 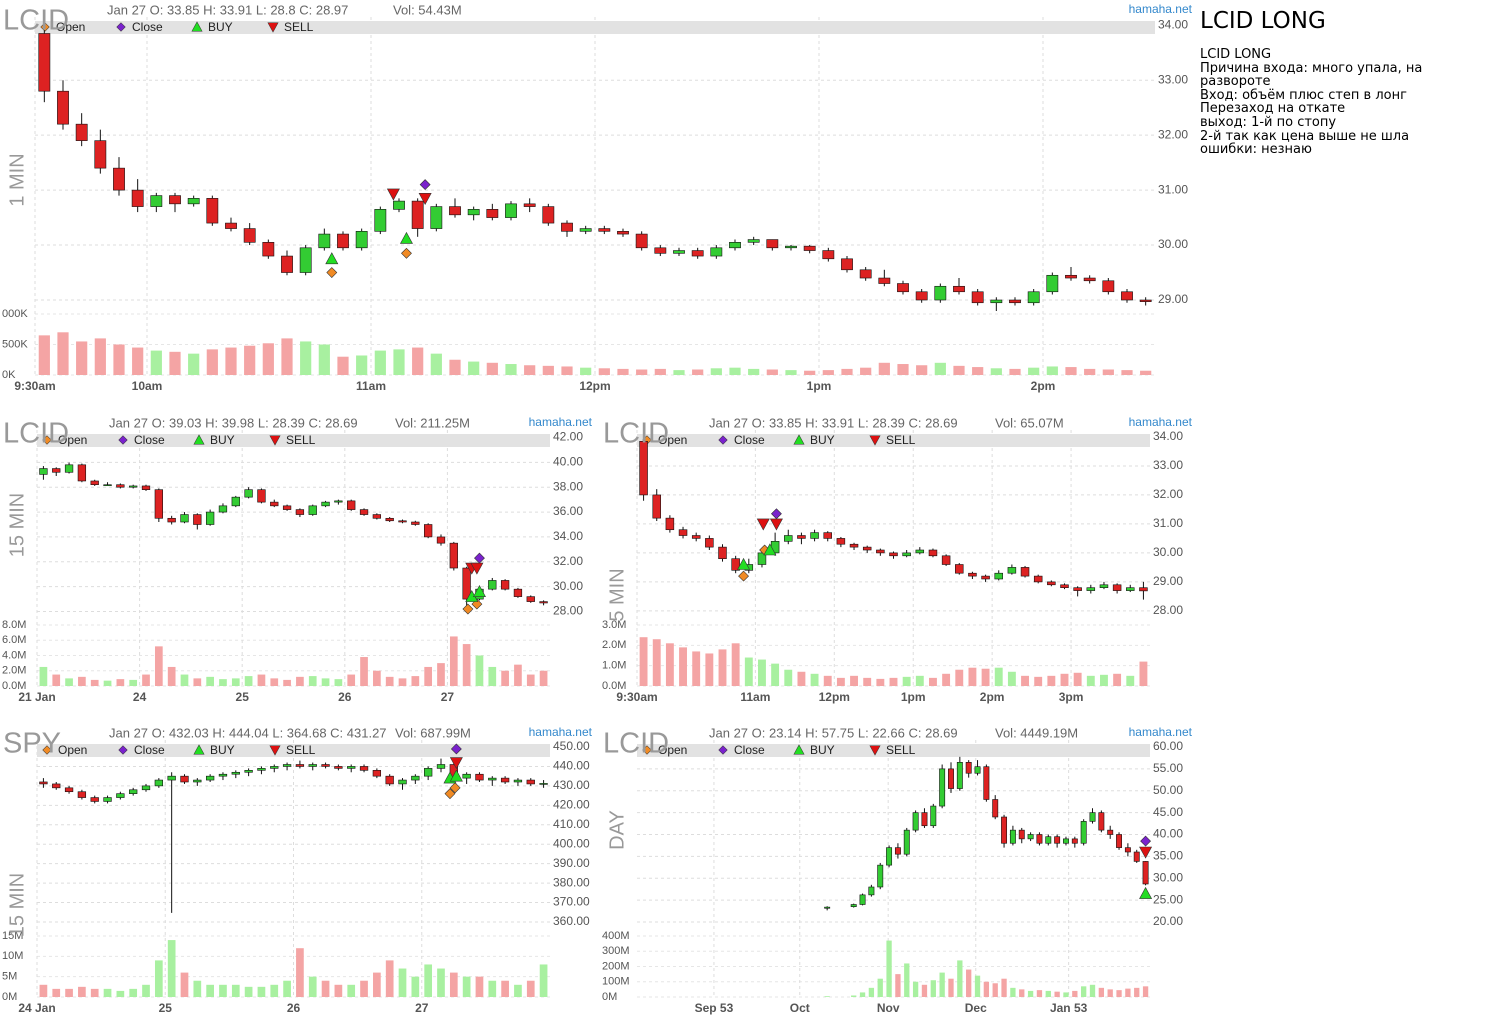 I want to click on note-line: Причина входа: много упала, на развороте, so click(x=1311, y=75).